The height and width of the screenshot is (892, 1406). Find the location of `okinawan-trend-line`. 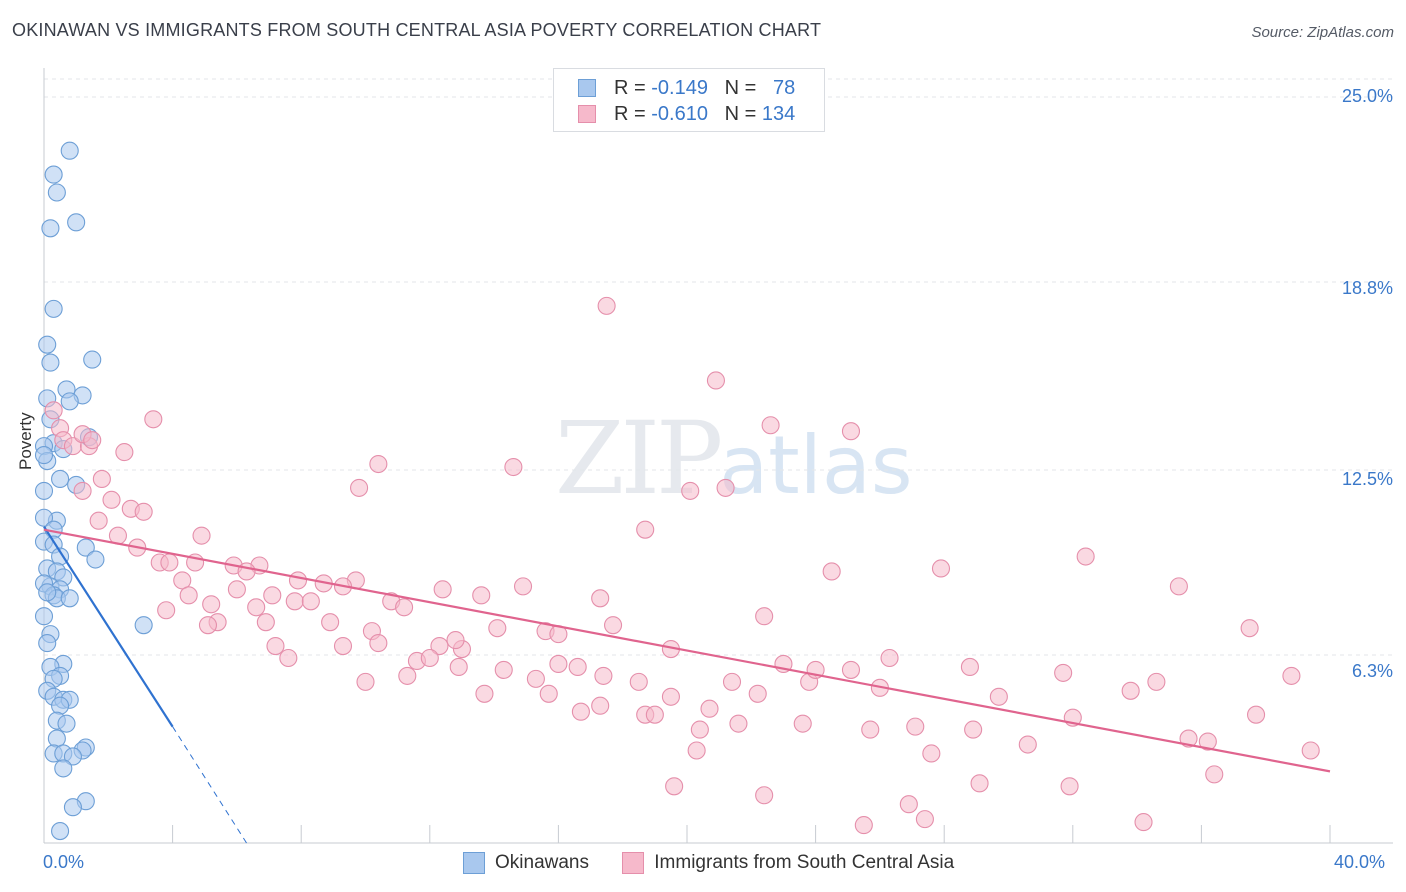

okinawan-trend-line is located at coordinates (108, 627).